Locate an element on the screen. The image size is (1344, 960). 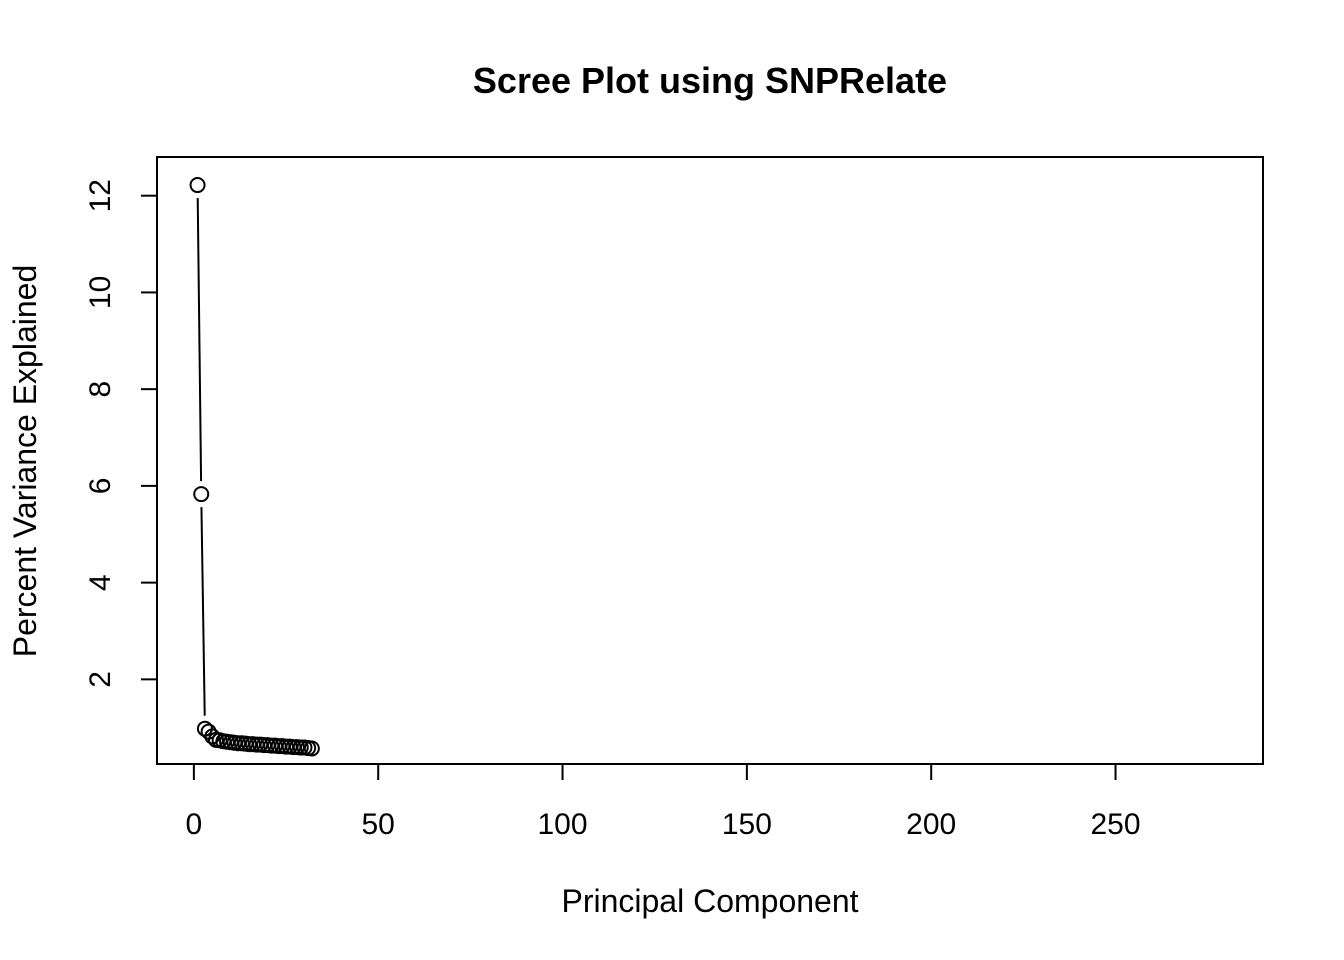
y-tick-label: 10 is located at coordinates (100, 292).